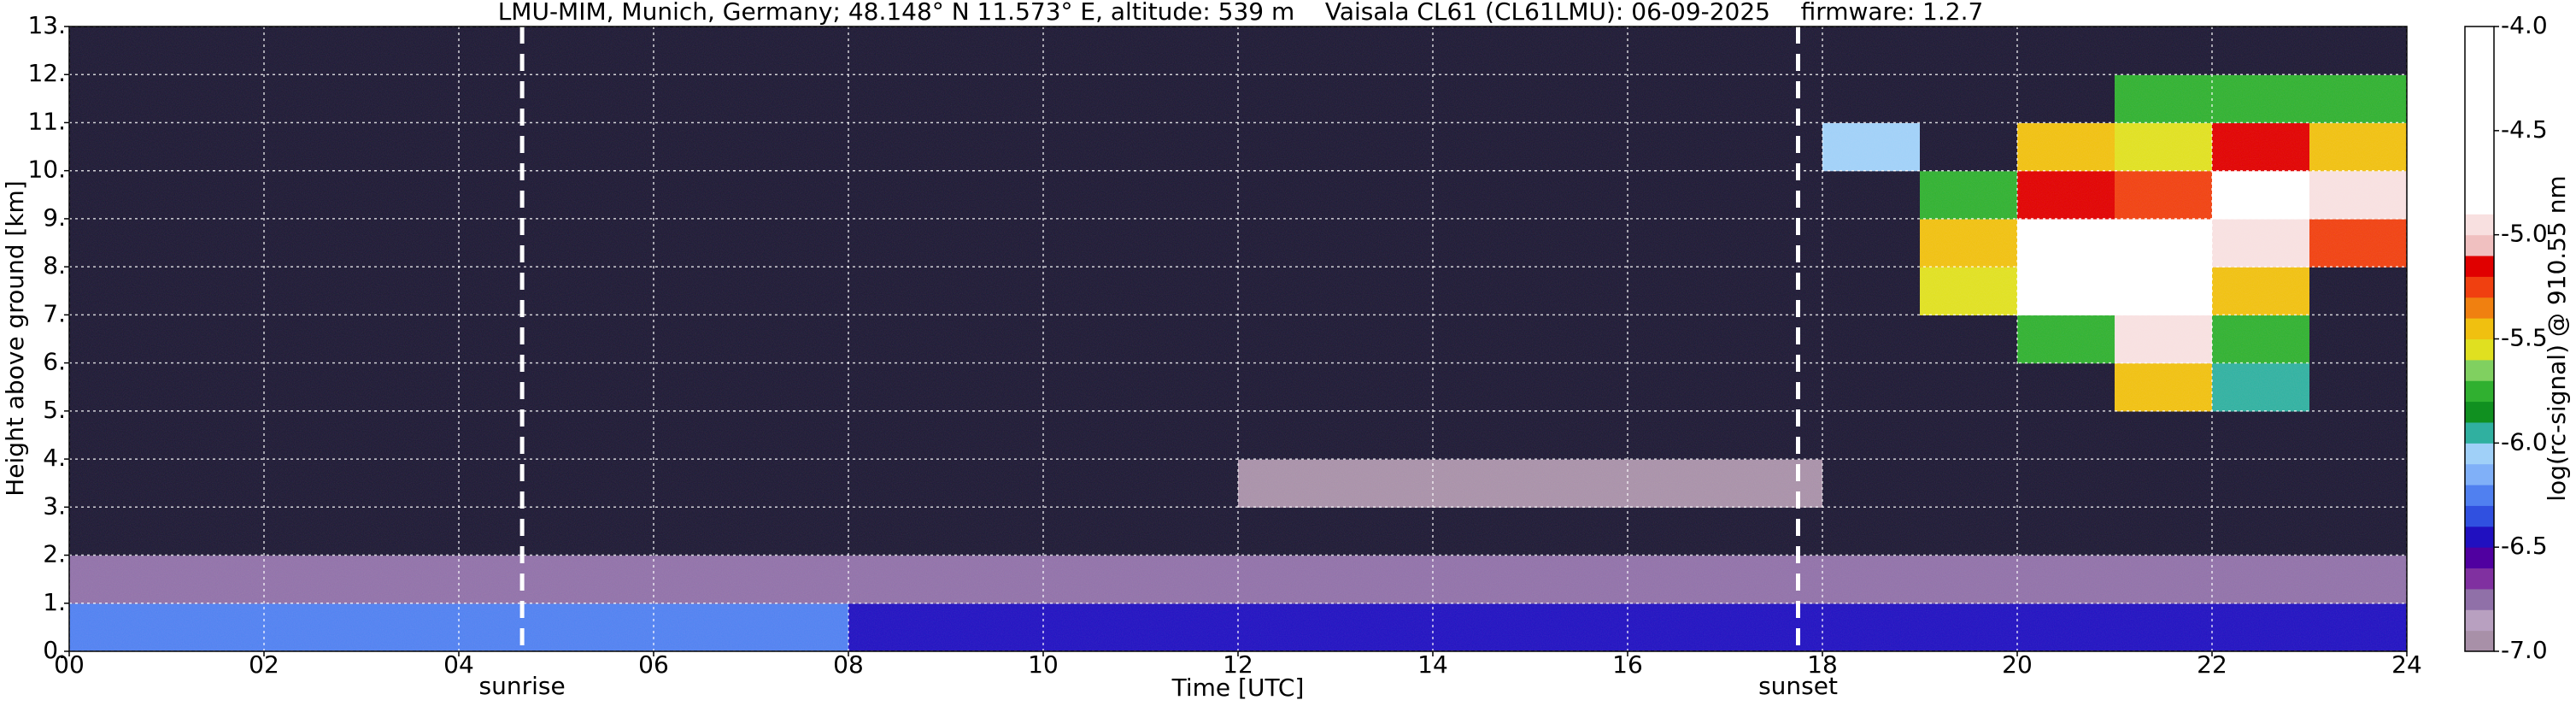  I want to click on x-tick-label: 02, so click(264, 664).